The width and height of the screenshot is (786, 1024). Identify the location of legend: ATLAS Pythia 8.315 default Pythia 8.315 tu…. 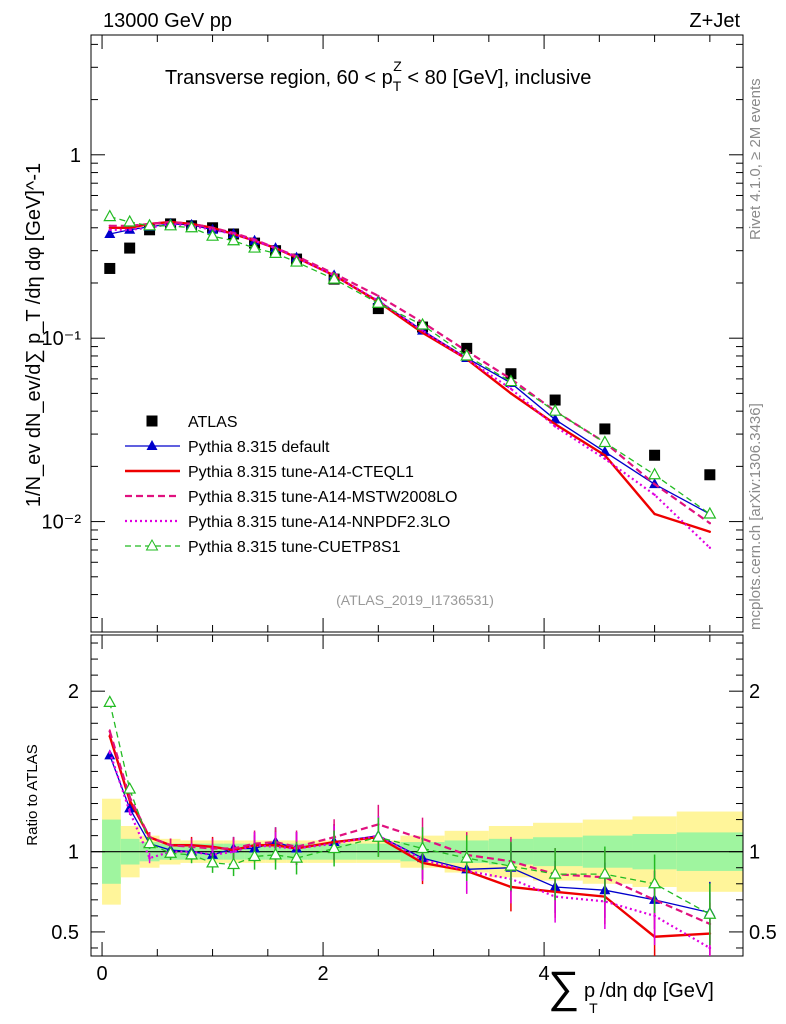
(291, 485).